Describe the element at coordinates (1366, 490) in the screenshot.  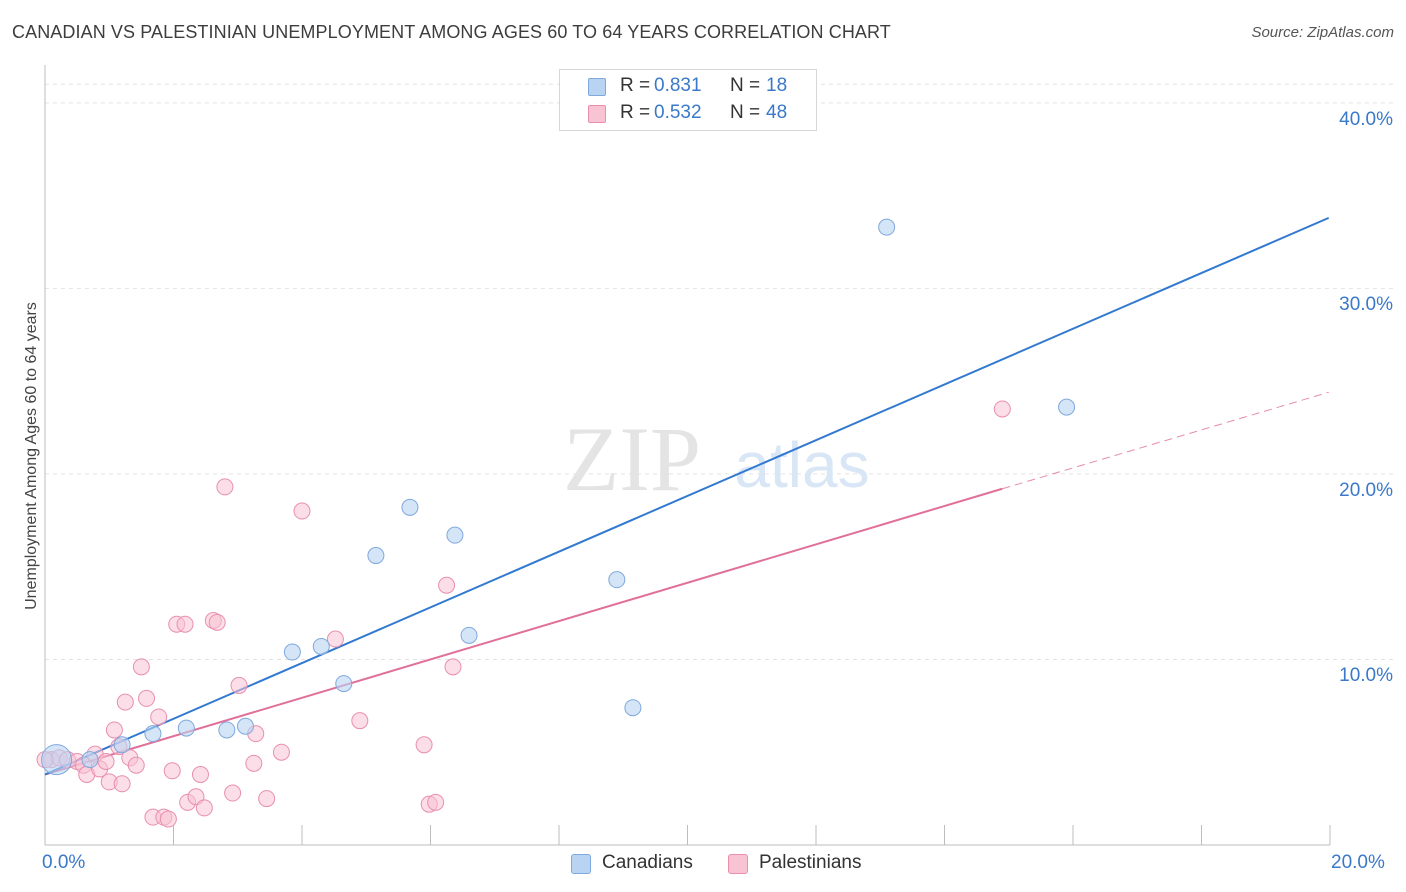
I see `y-tick-label: 20.0%` at that location.